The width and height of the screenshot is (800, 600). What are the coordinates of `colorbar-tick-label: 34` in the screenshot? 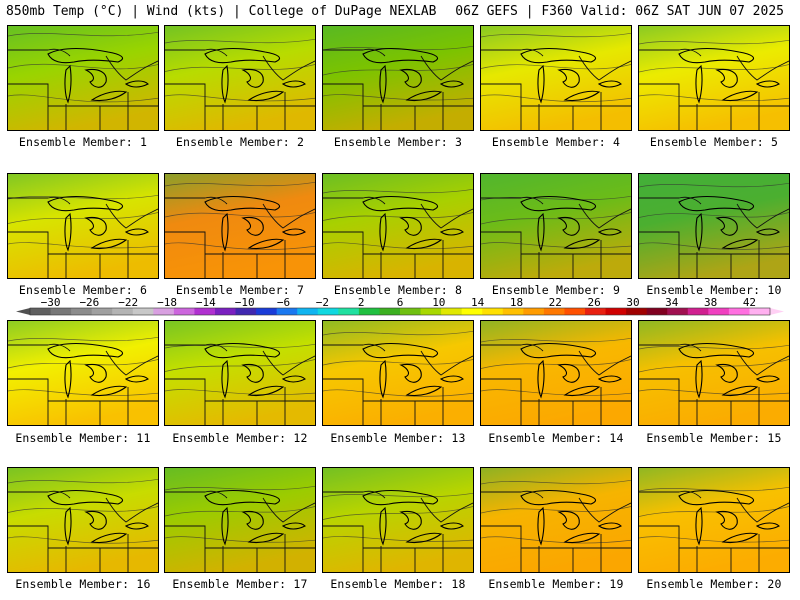 It's located at (672, 303).